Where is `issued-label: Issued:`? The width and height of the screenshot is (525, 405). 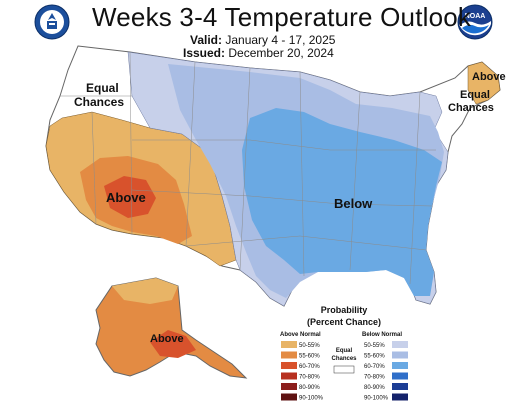
issued-label: Issued: is located at coordinates (204, 53).